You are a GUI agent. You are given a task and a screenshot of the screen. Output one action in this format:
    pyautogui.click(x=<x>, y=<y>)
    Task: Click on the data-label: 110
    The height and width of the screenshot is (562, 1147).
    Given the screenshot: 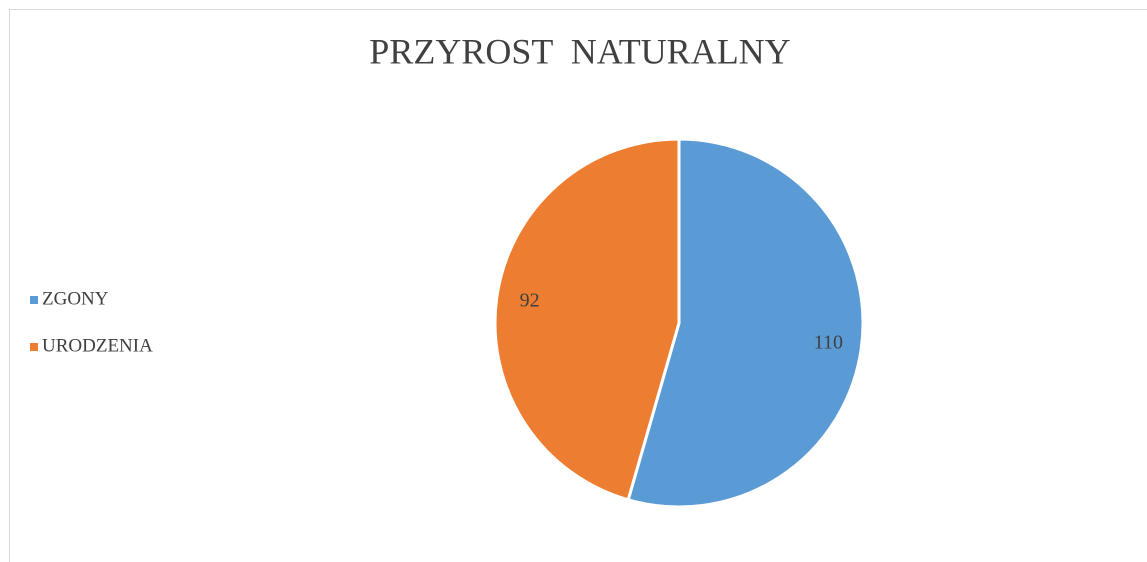 What is the action you would take?
    pyautogui.click(x=828, y=343)
    